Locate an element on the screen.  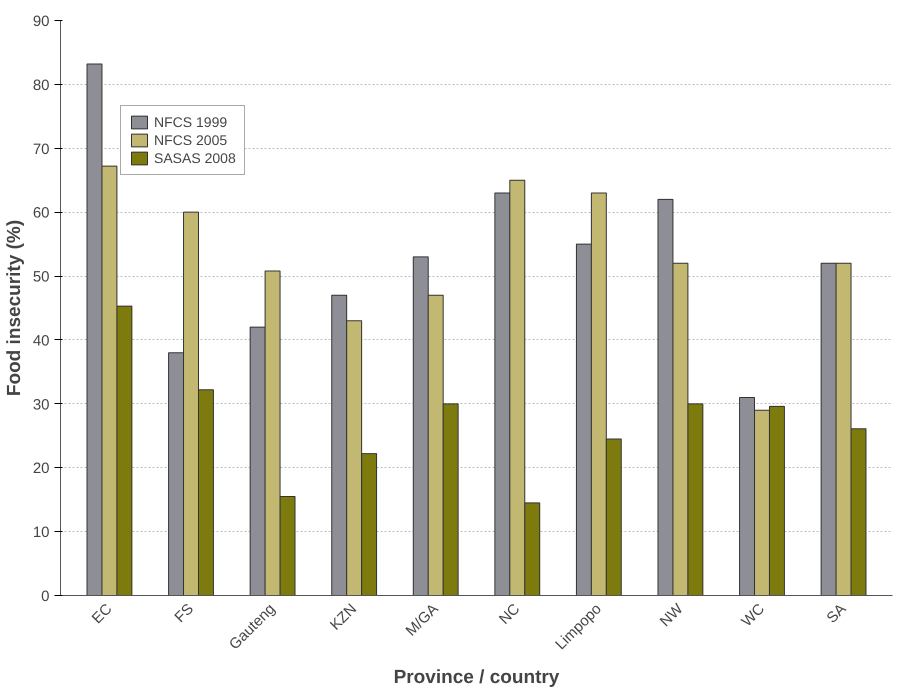
x-tick-label: NW is located at coordinates (672, 615).